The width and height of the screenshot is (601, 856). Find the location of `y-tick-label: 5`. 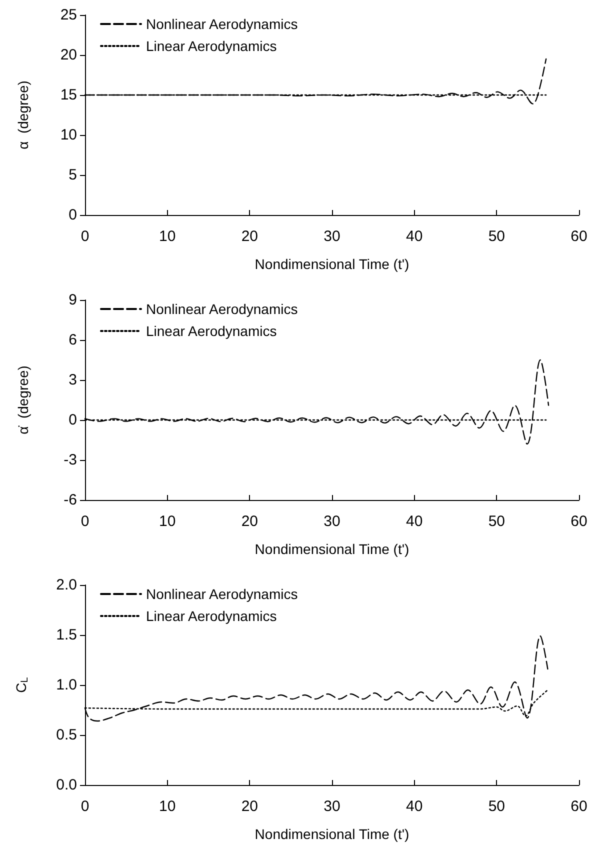

y-tick-label: 5 is located at coordinates (72, 175).